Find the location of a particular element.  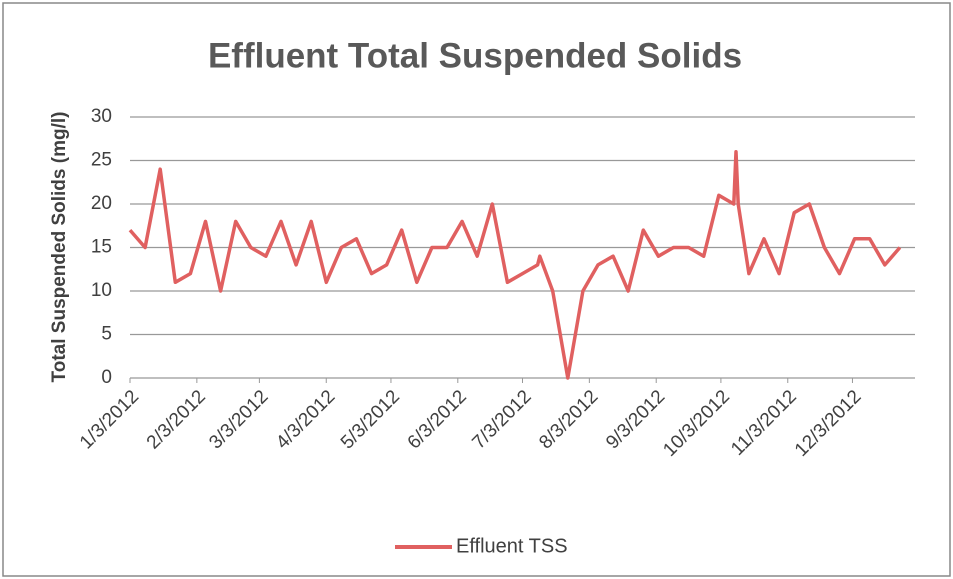

y-tick-label: 20 is located at coordinates (101, 203).